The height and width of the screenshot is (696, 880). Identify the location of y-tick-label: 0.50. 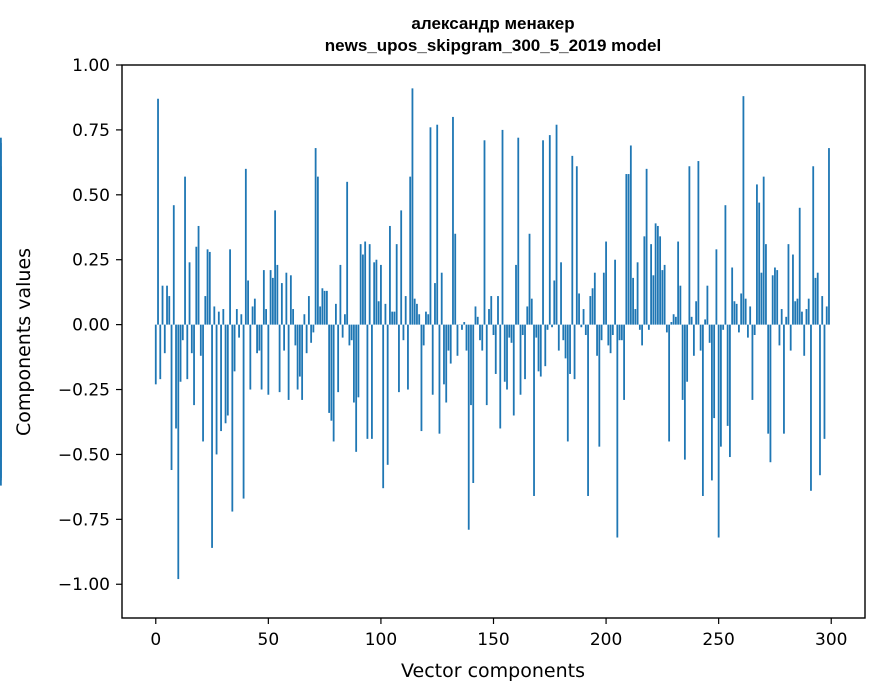
(91, 196).